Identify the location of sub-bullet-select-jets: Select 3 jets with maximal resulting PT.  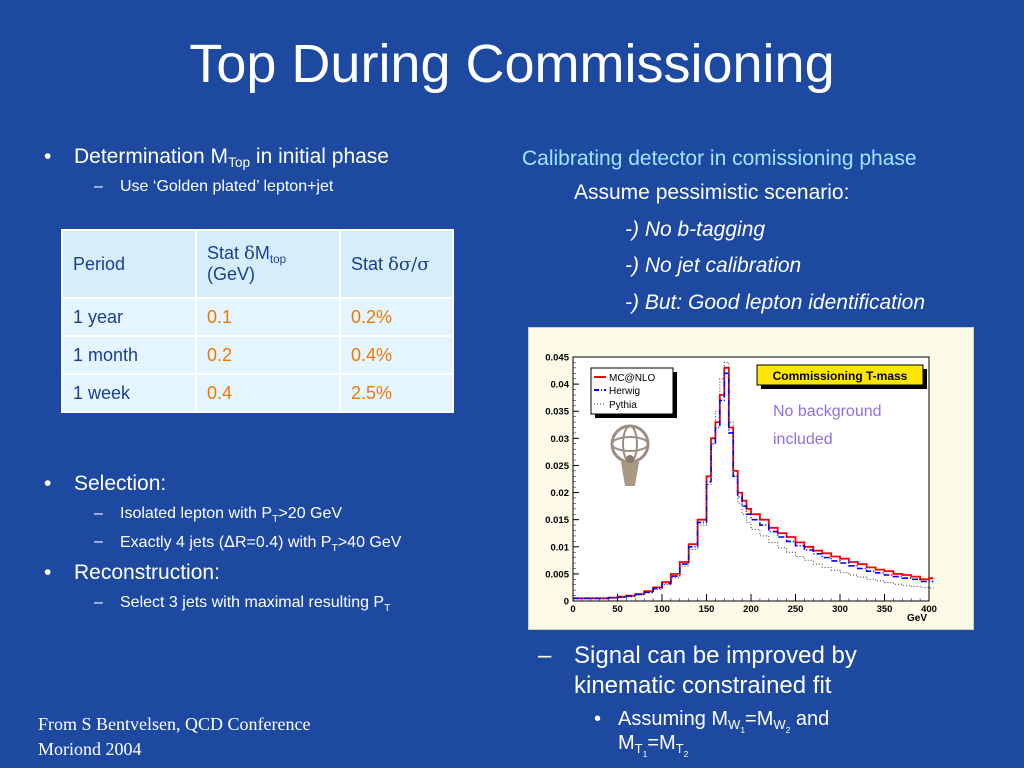
(276, 603).